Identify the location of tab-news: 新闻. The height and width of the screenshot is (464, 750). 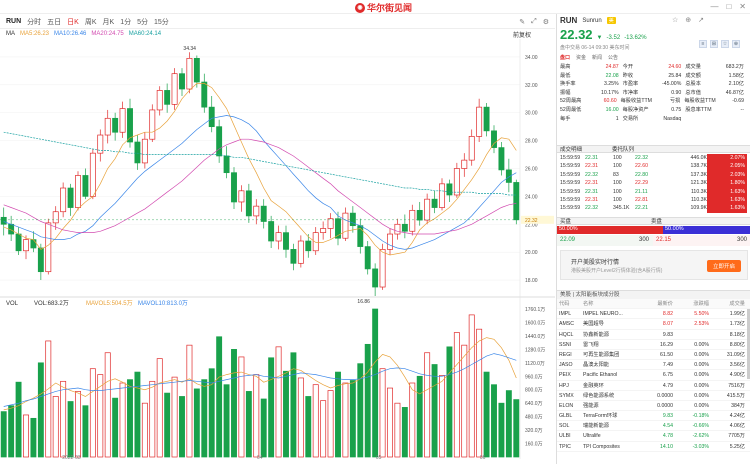
(597, 58).